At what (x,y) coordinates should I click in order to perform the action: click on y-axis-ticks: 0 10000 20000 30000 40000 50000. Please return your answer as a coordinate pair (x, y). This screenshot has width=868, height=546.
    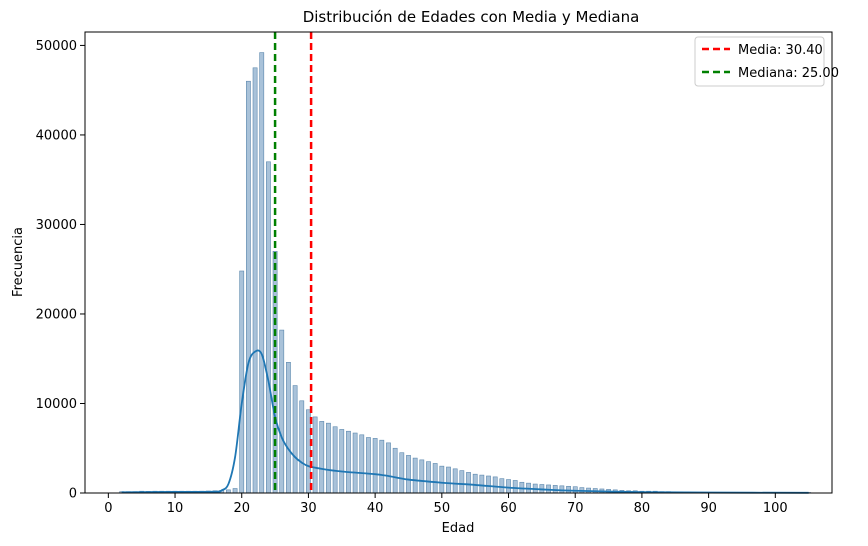
    Looking at the image, I should click on (60, 270).